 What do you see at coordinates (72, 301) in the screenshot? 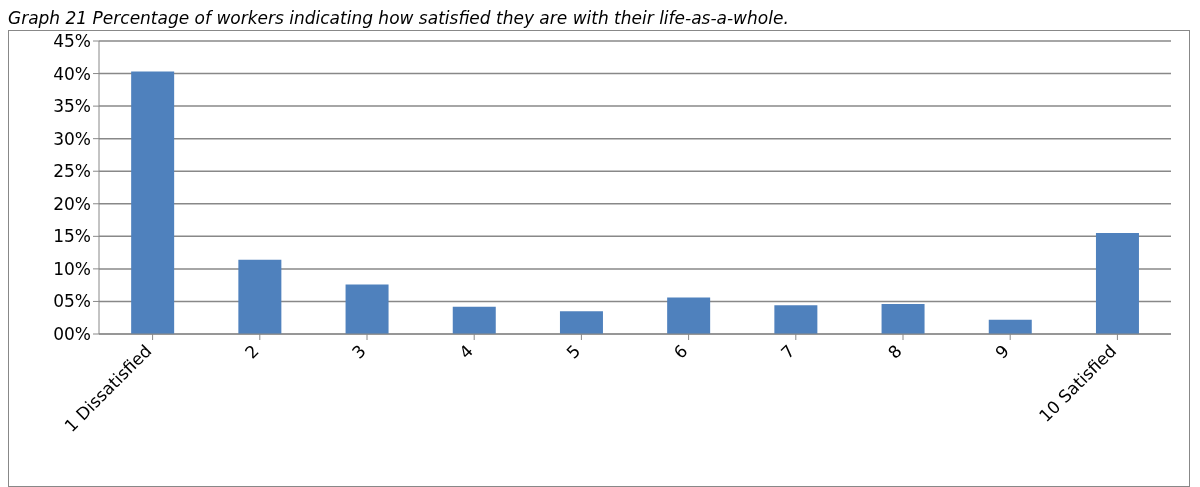
I see `y-tick-label: 05%` at bounding box center [72, 301].